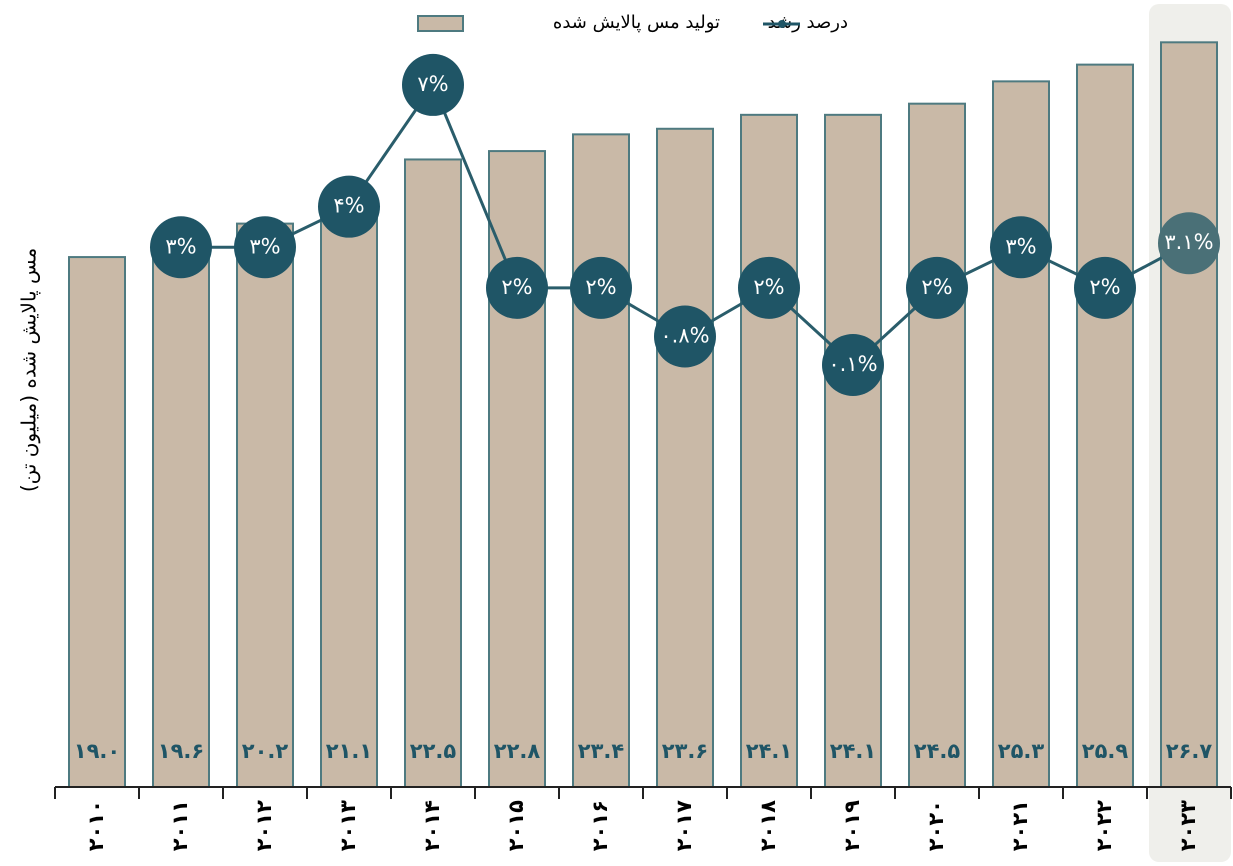 The height and width of the screenshot is (866, 1233). I want to click on bar-value-label: ۲۰.۲, so click(265, 751).